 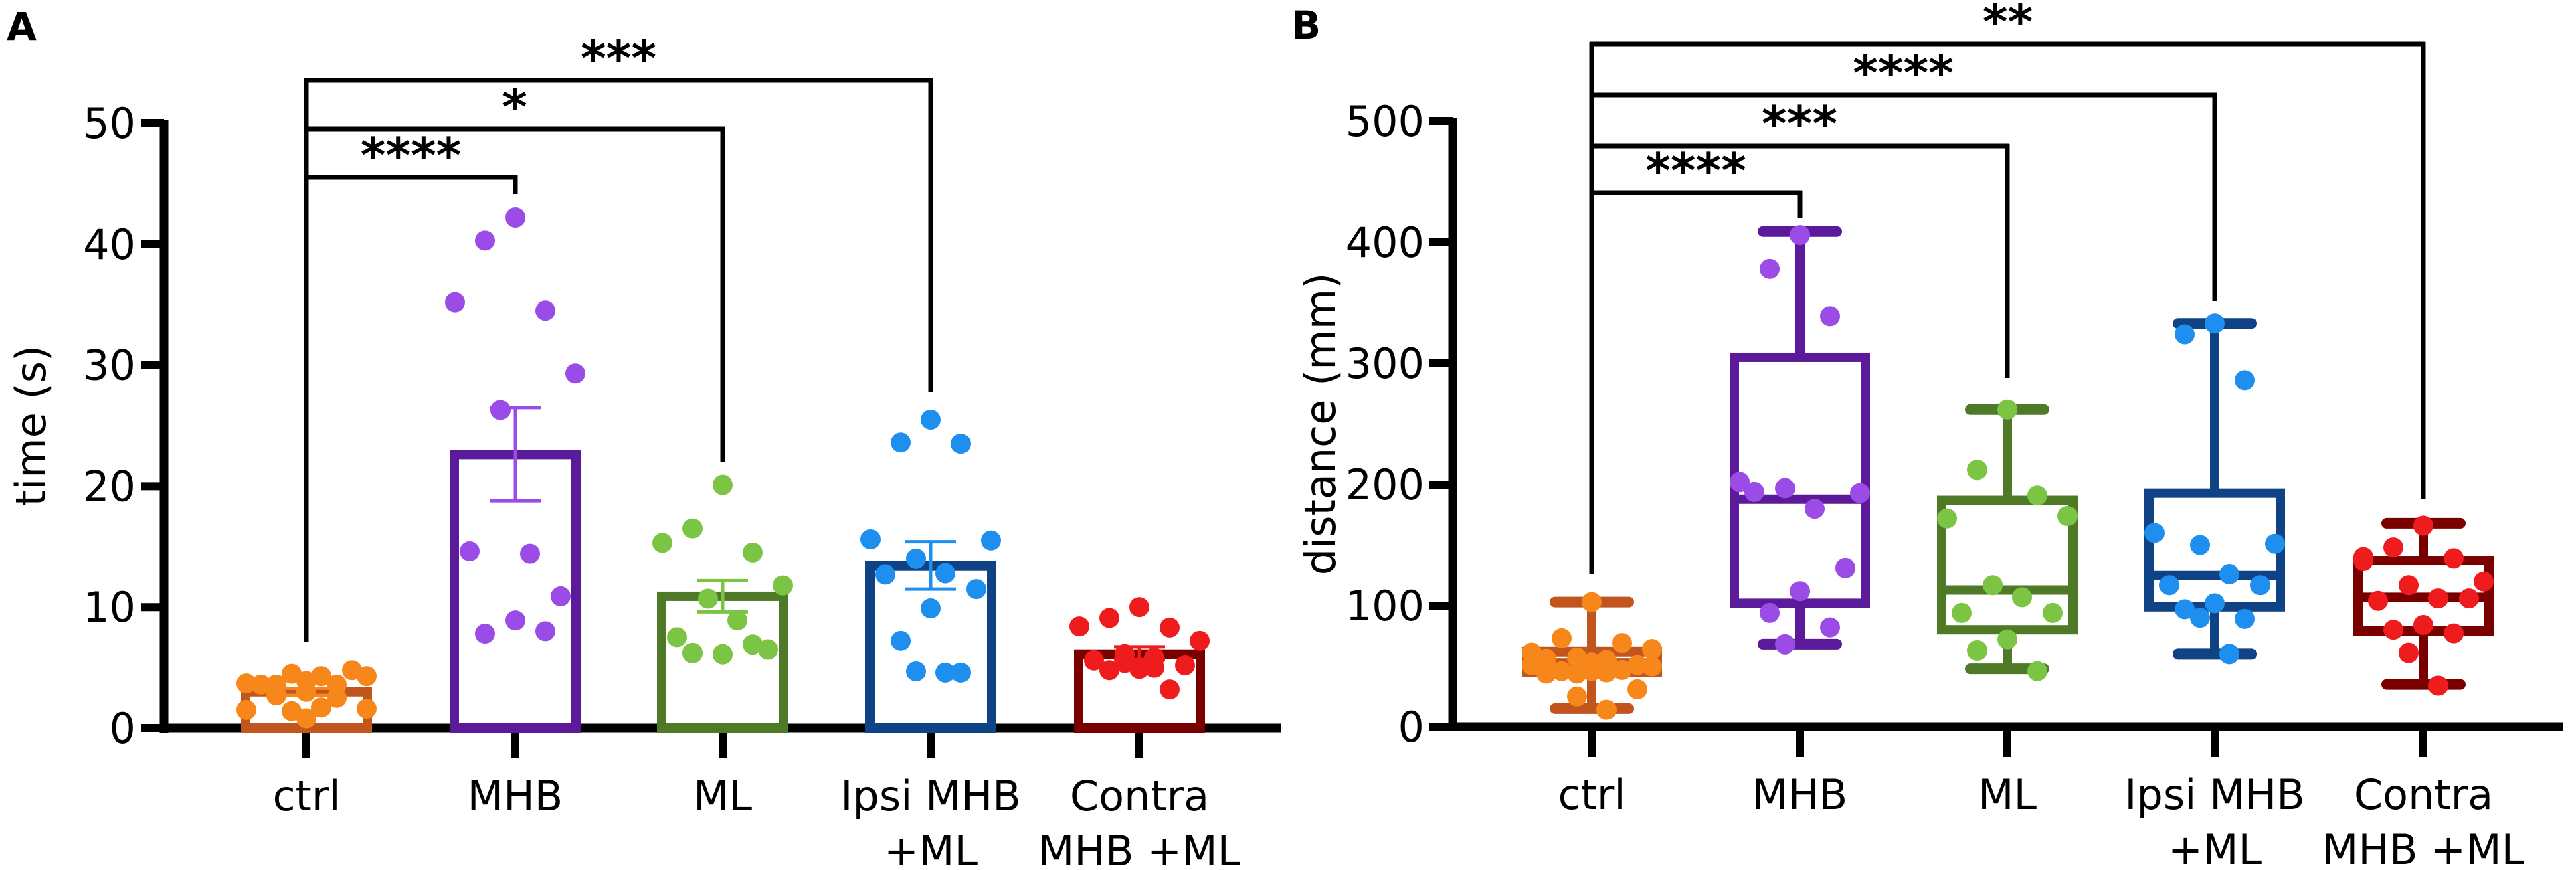 I want to click on y-axis-title: time (s), so click(x=32, y=425).